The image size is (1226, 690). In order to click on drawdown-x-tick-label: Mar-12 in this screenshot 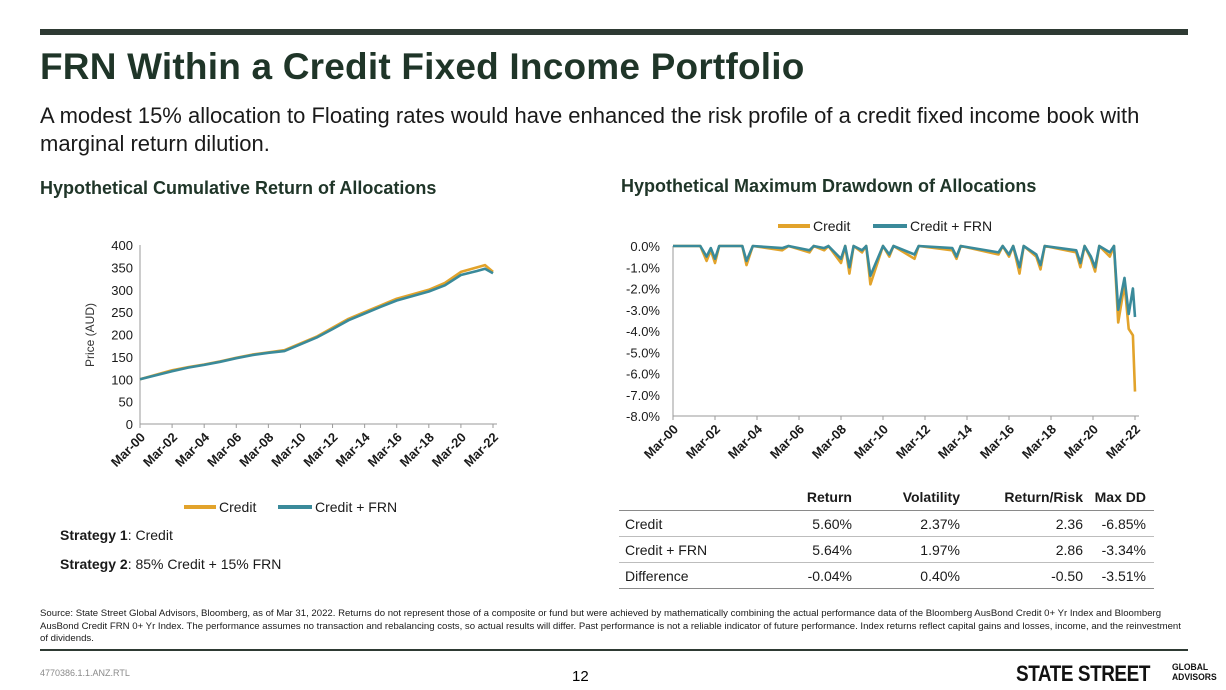, I will do `click(913, 442)`.